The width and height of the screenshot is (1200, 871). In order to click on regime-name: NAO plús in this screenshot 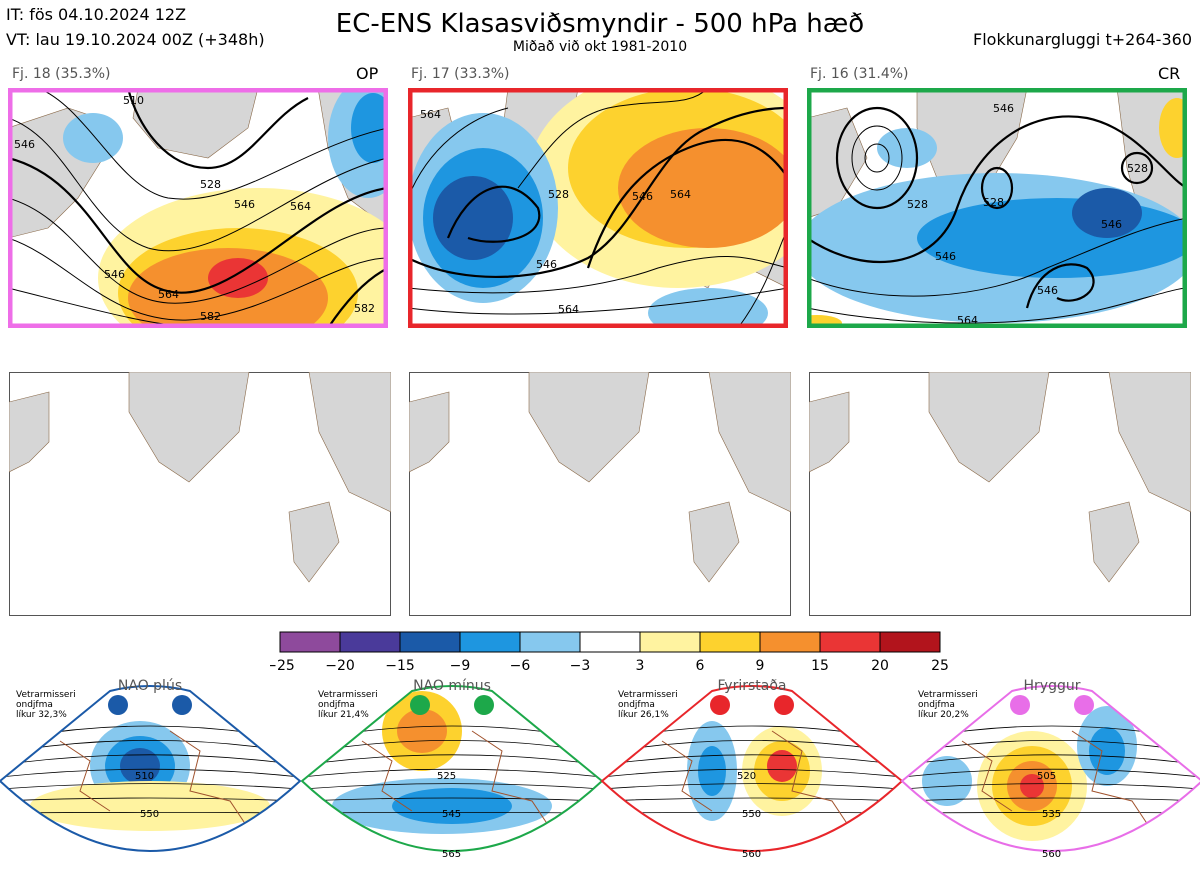, I will do `click(150, 686)`.